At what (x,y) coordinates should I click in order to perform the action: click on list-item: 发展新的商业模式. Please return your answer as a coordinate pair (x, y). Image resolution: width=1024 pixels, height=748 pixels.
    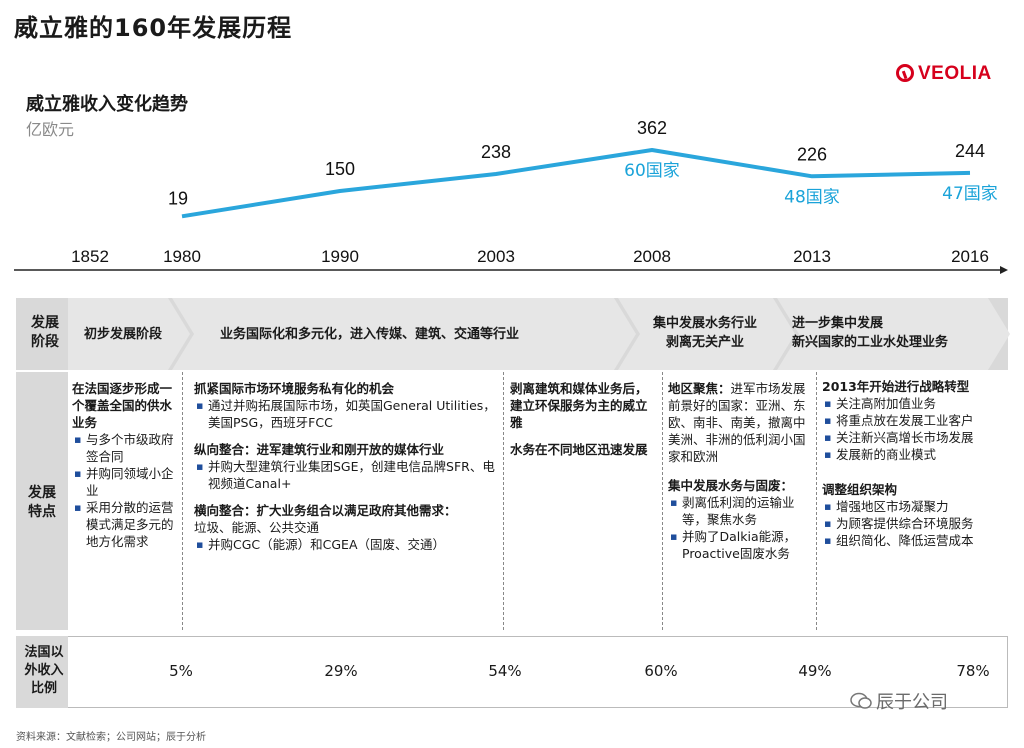
    Looking at the image, I should click on (917, 454).